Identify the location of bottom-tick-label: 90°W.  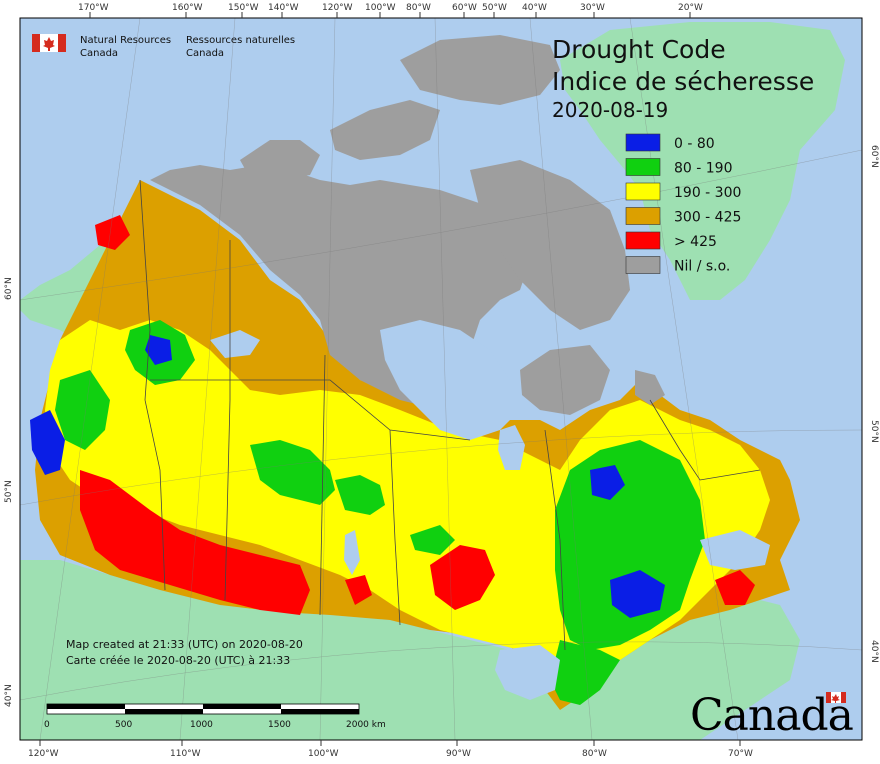
(458, 754).